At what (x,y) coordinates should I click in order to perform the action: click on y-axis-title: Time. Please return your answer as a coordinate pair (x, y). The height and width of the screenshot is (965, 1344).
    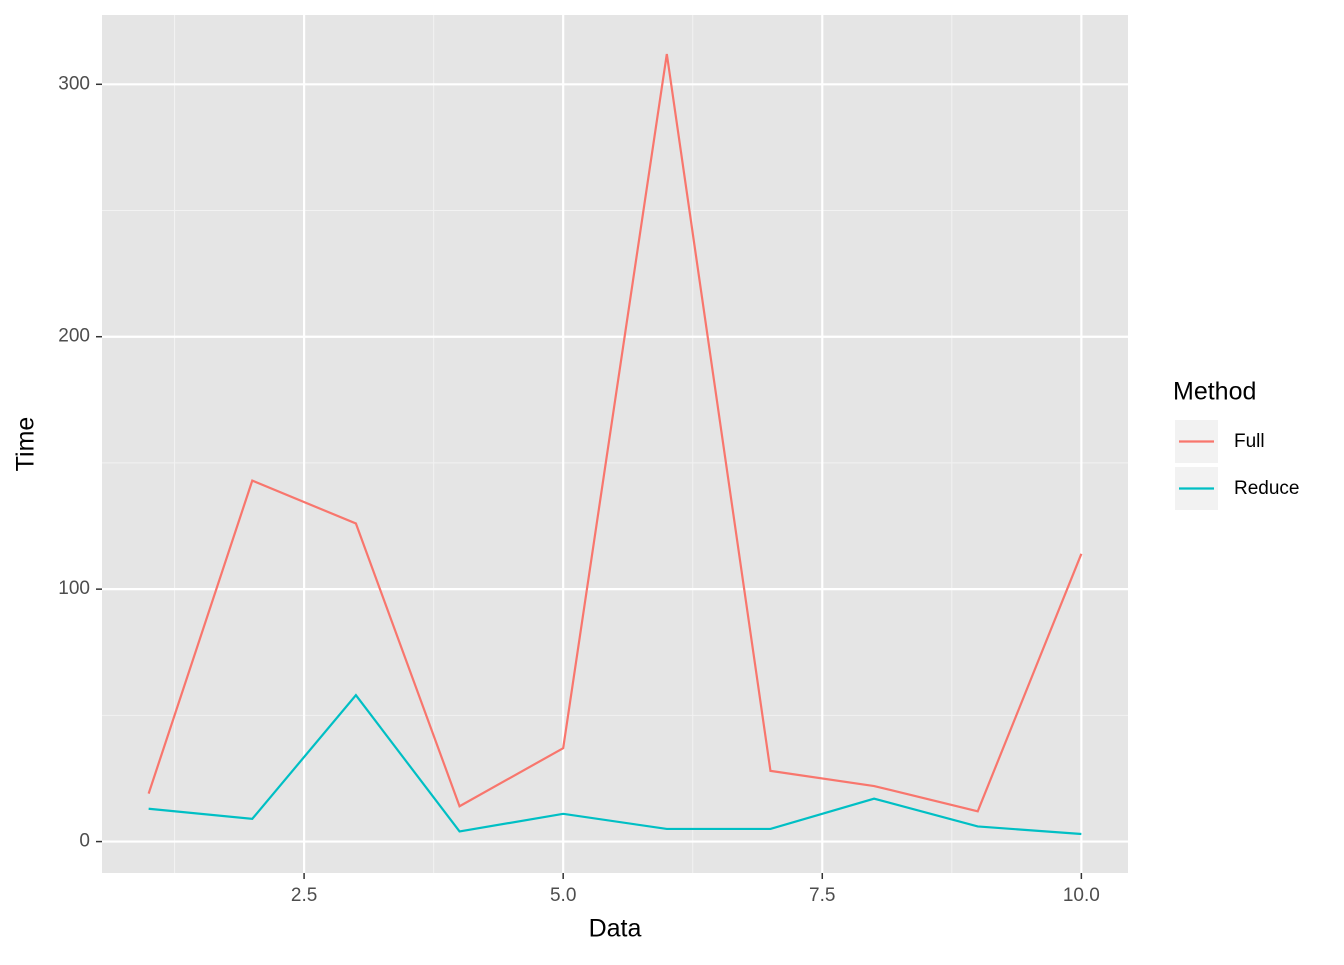
    Looking at the image, I should click on (26, 444).